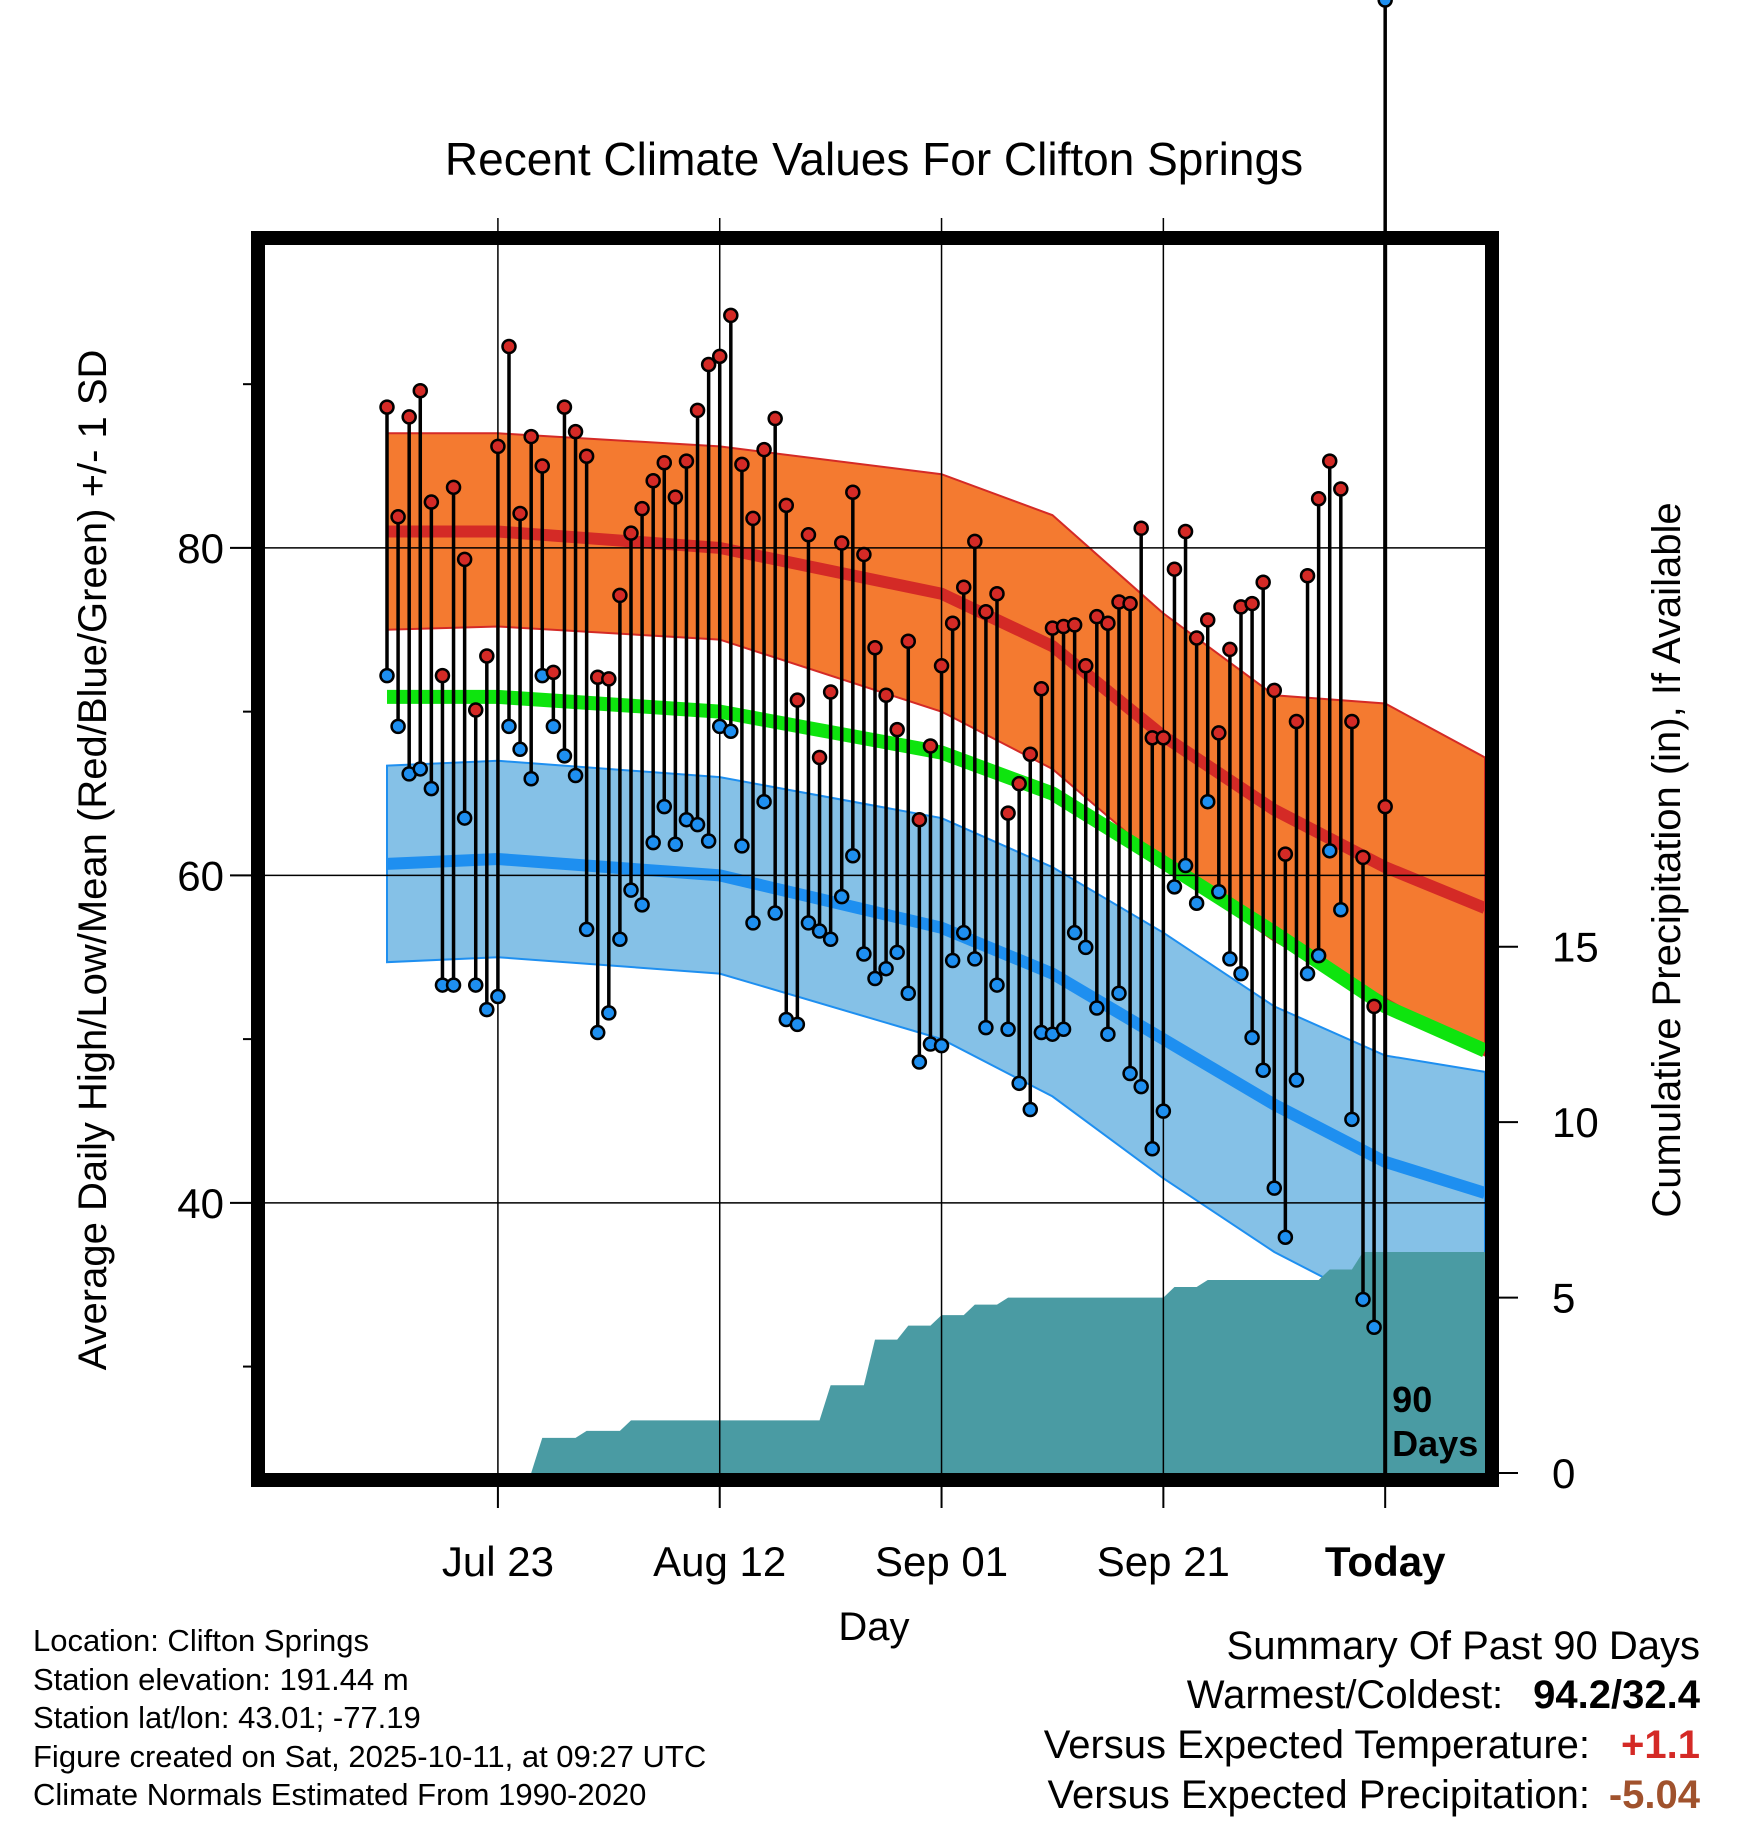 The width and height of the screenshot is (1748, 1828). Describe the element at coordinates (200, 1203) in the screenshot. I see `y-tick-label: 40` at that location.